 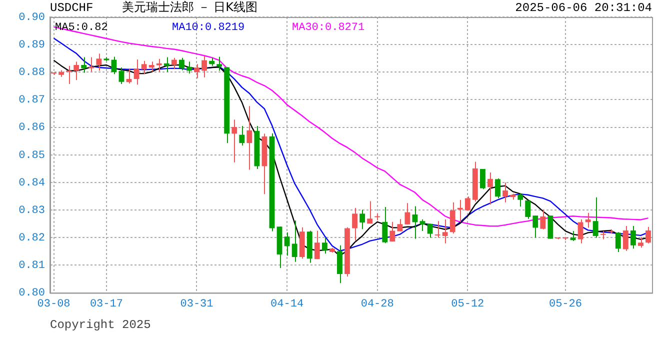 I want to click on y-tick-label: 0.90, so click(x=31, y=18).